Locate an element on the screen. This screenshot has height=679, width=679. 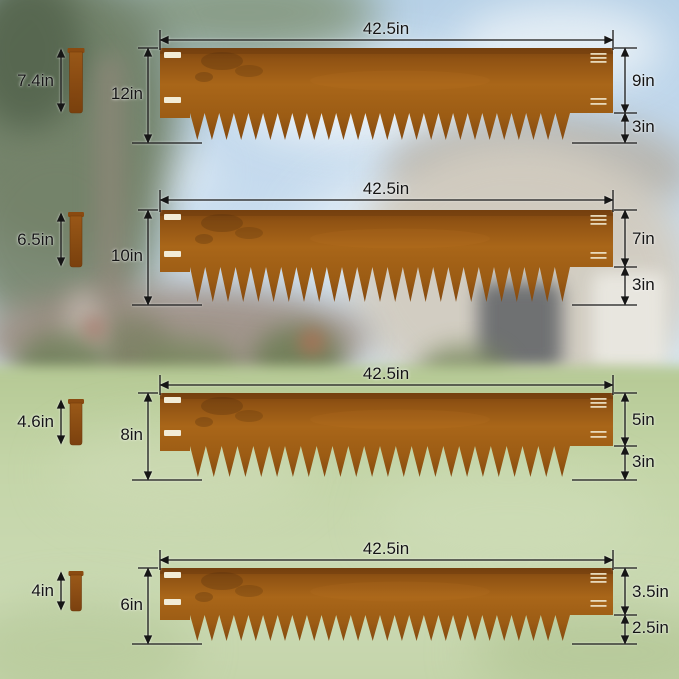
edging-12in-dimensions is located at coordinates (346, 87).